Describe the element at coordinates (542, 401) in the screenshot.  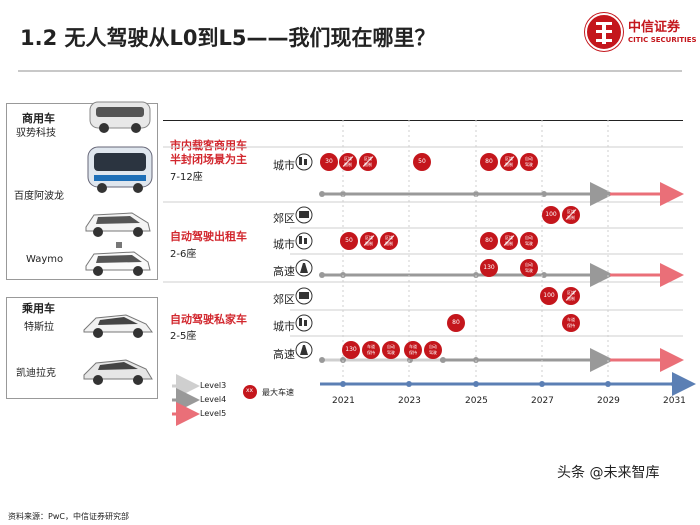
I see `tick-2027: 2027` at that location.